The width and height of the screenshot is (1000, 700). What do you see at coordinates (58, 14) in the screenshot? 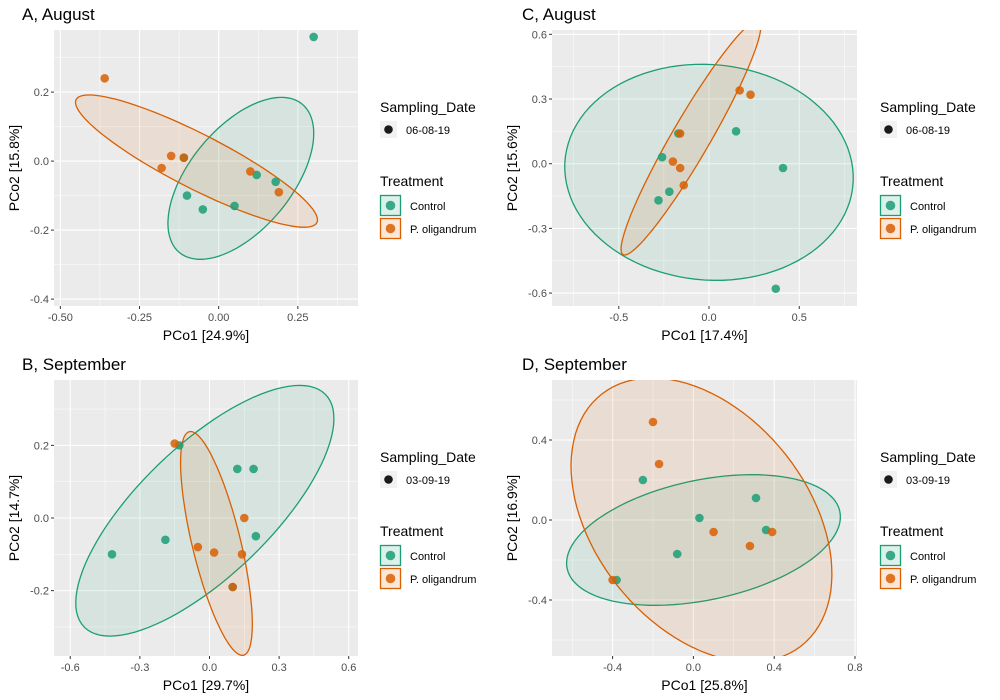
I see `panel-title: A, August` at bounding box center [58, 14].